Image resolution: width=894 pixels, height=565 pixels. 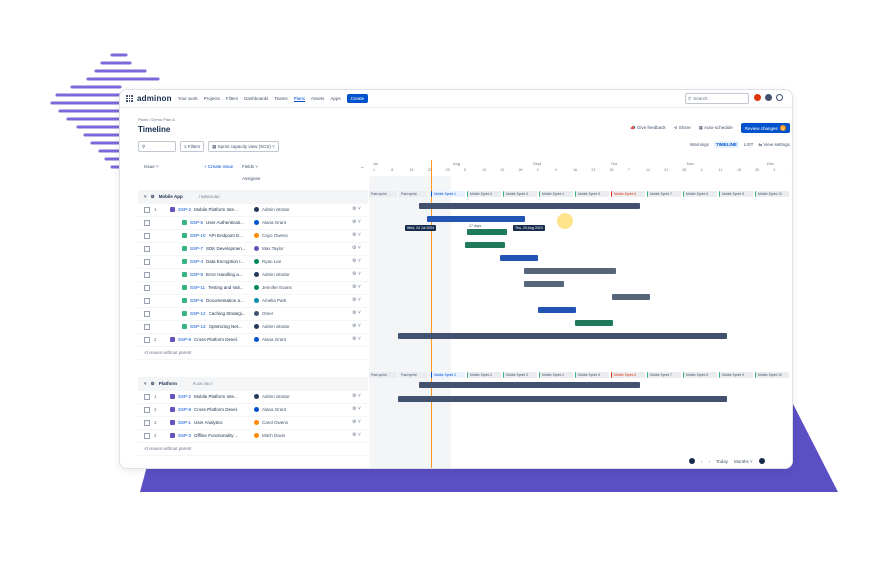 I want to click on table-row: SSP-4 Data Encryption I... Ryan Lee ⚙ ˅, so click(x=253, y=262).